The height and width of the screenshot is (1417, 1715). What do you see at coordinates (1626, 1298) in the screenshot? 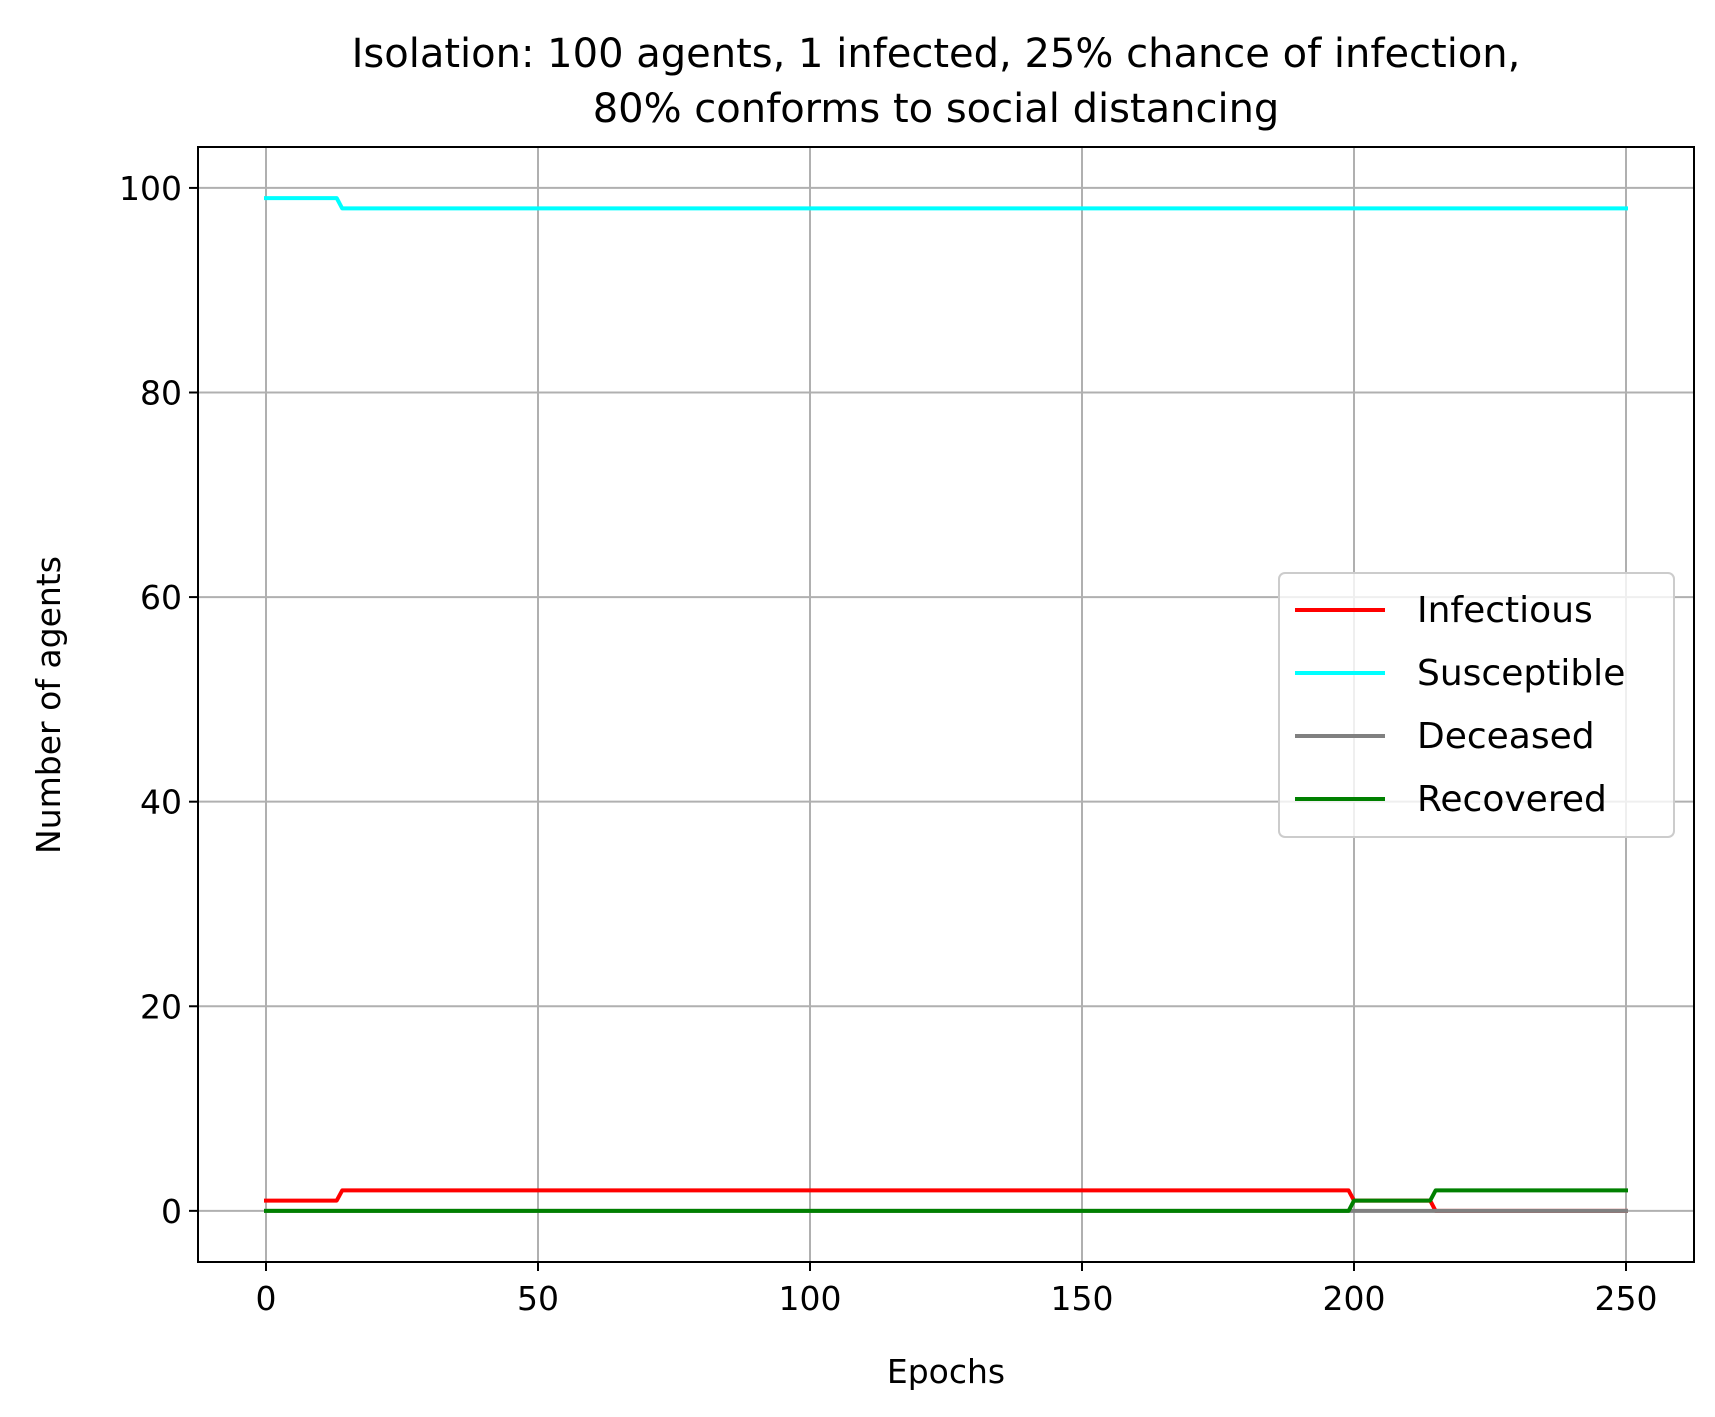
I see `x-tick-label: 250` at bounding box center [1626, 1298].